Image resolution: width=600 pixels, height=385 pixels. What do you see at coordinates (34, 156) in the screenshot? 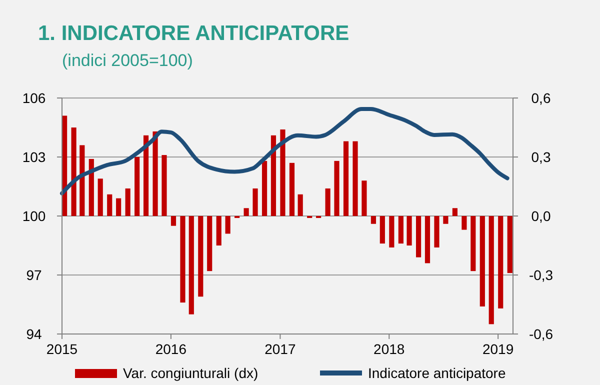
I see `y-tick-label: 103` at bounding box center [34, 156].